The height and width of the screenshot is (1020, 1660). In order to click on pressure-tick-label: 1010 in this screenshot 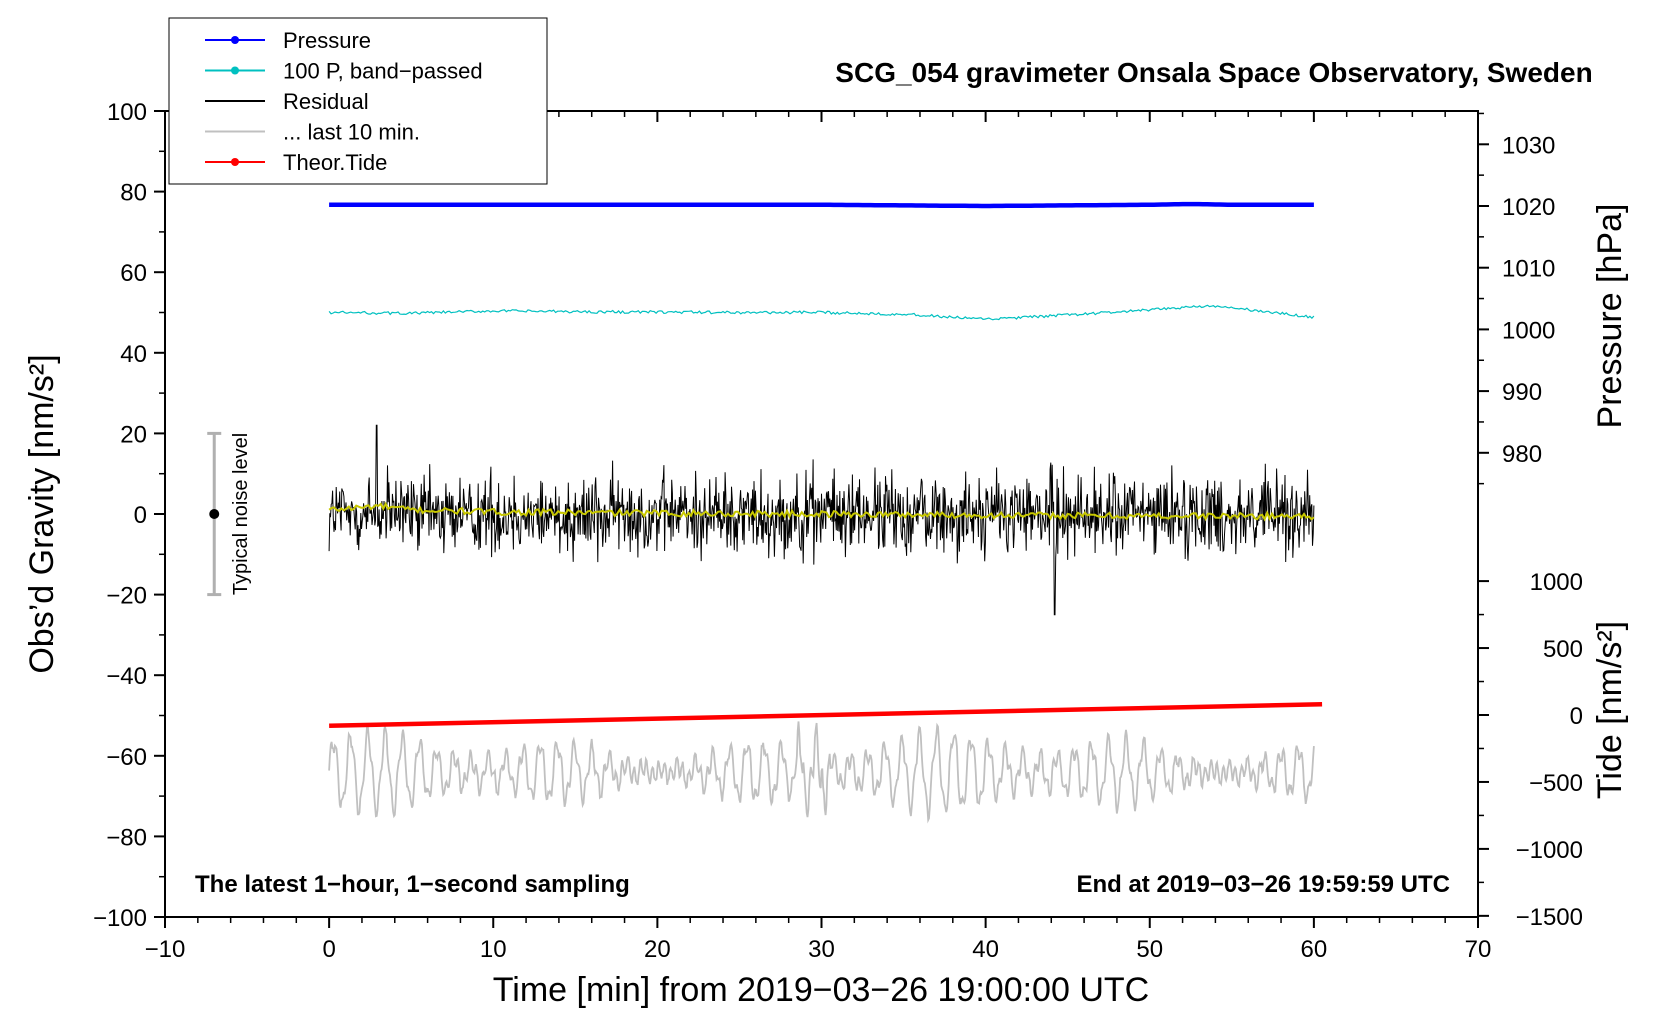, I will do `click(1528, 269)`.